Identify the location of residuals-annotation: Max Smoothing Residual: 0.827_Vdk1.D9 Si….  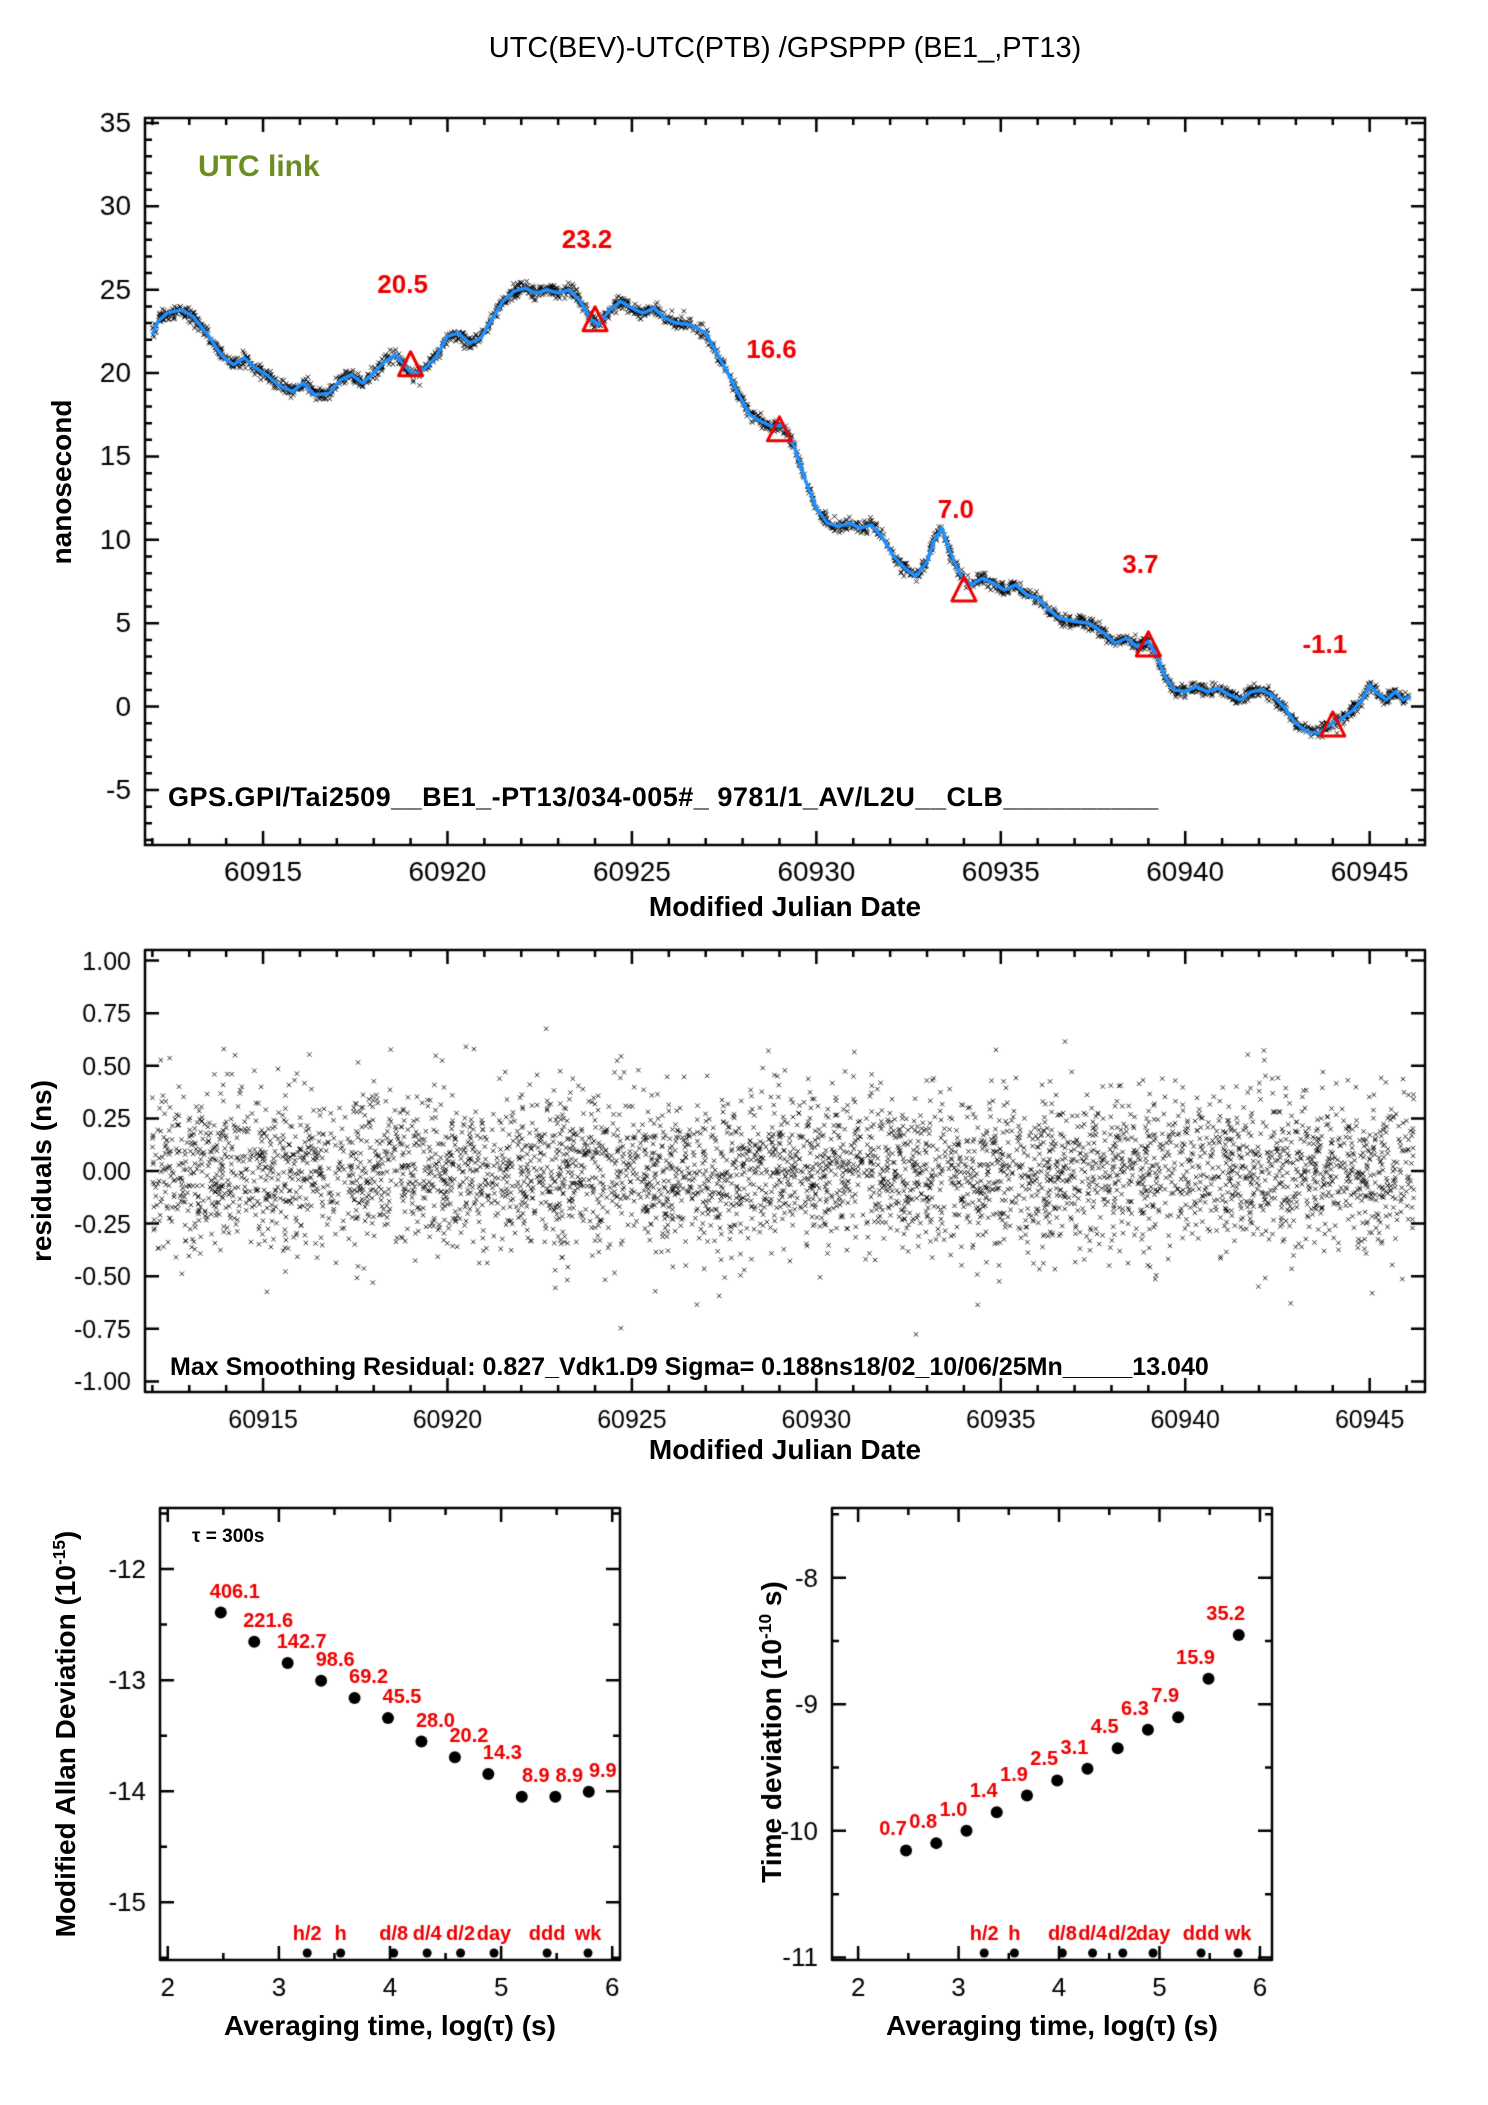
(689, 1367).